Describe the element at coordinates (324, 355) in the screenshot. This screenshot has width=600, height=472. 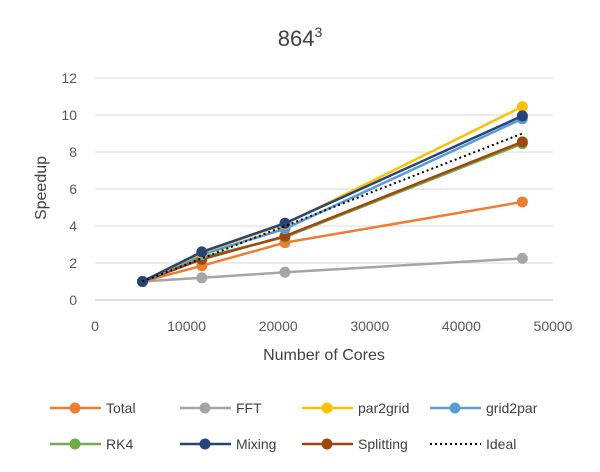
I see `x-axis-title: Number of Cores` at that location.